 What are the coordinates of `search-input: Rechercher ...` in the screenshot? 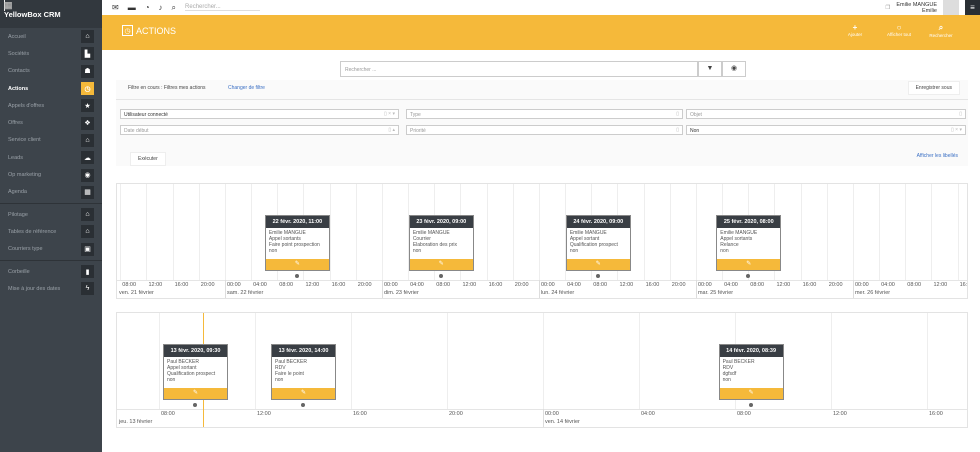 It's located at (519, 69).